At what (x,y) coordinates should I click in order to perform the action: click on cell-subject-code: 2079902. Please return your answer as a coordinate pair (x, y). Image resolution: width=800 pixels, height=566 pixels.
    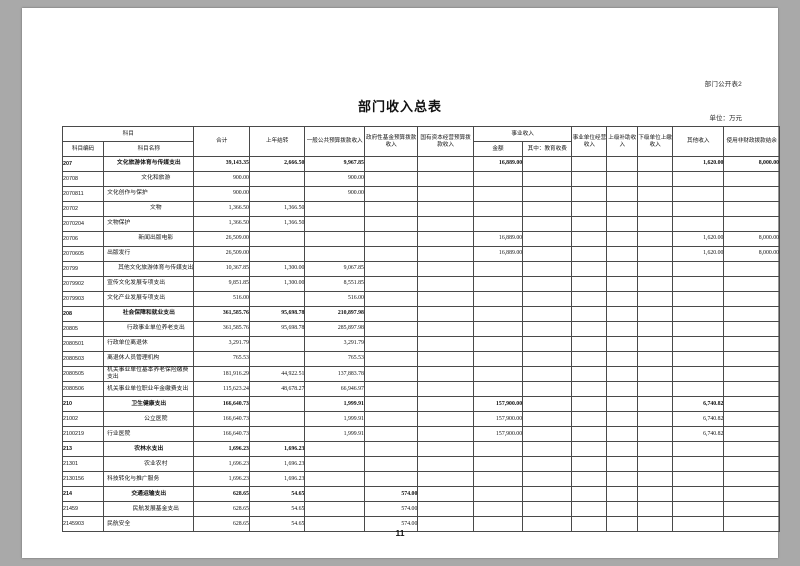
    Looking at the image, I should click on (83, 284).